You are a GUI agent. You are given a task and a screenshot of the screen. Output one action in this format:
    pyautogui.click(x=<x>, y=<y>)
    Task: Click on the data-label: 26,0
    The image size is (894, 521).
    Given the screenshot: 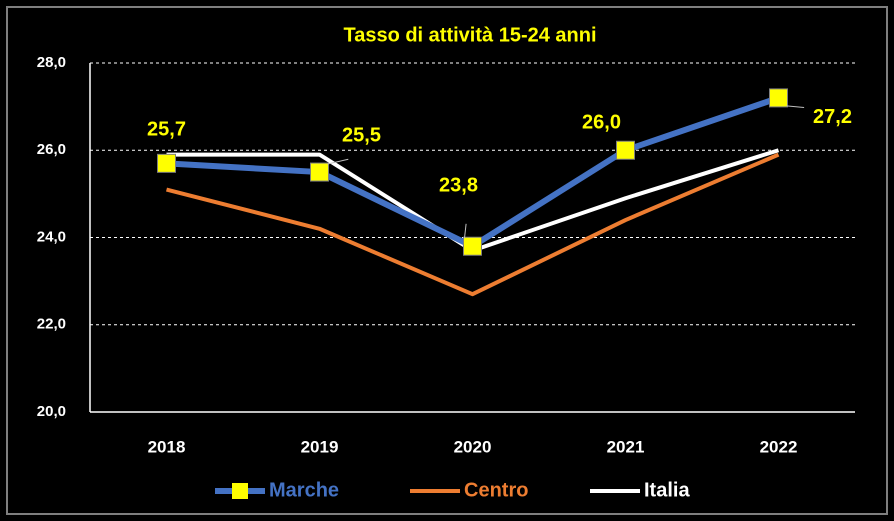 What is the action you would take?
    pyautogui.click(x=601, y=123)
    